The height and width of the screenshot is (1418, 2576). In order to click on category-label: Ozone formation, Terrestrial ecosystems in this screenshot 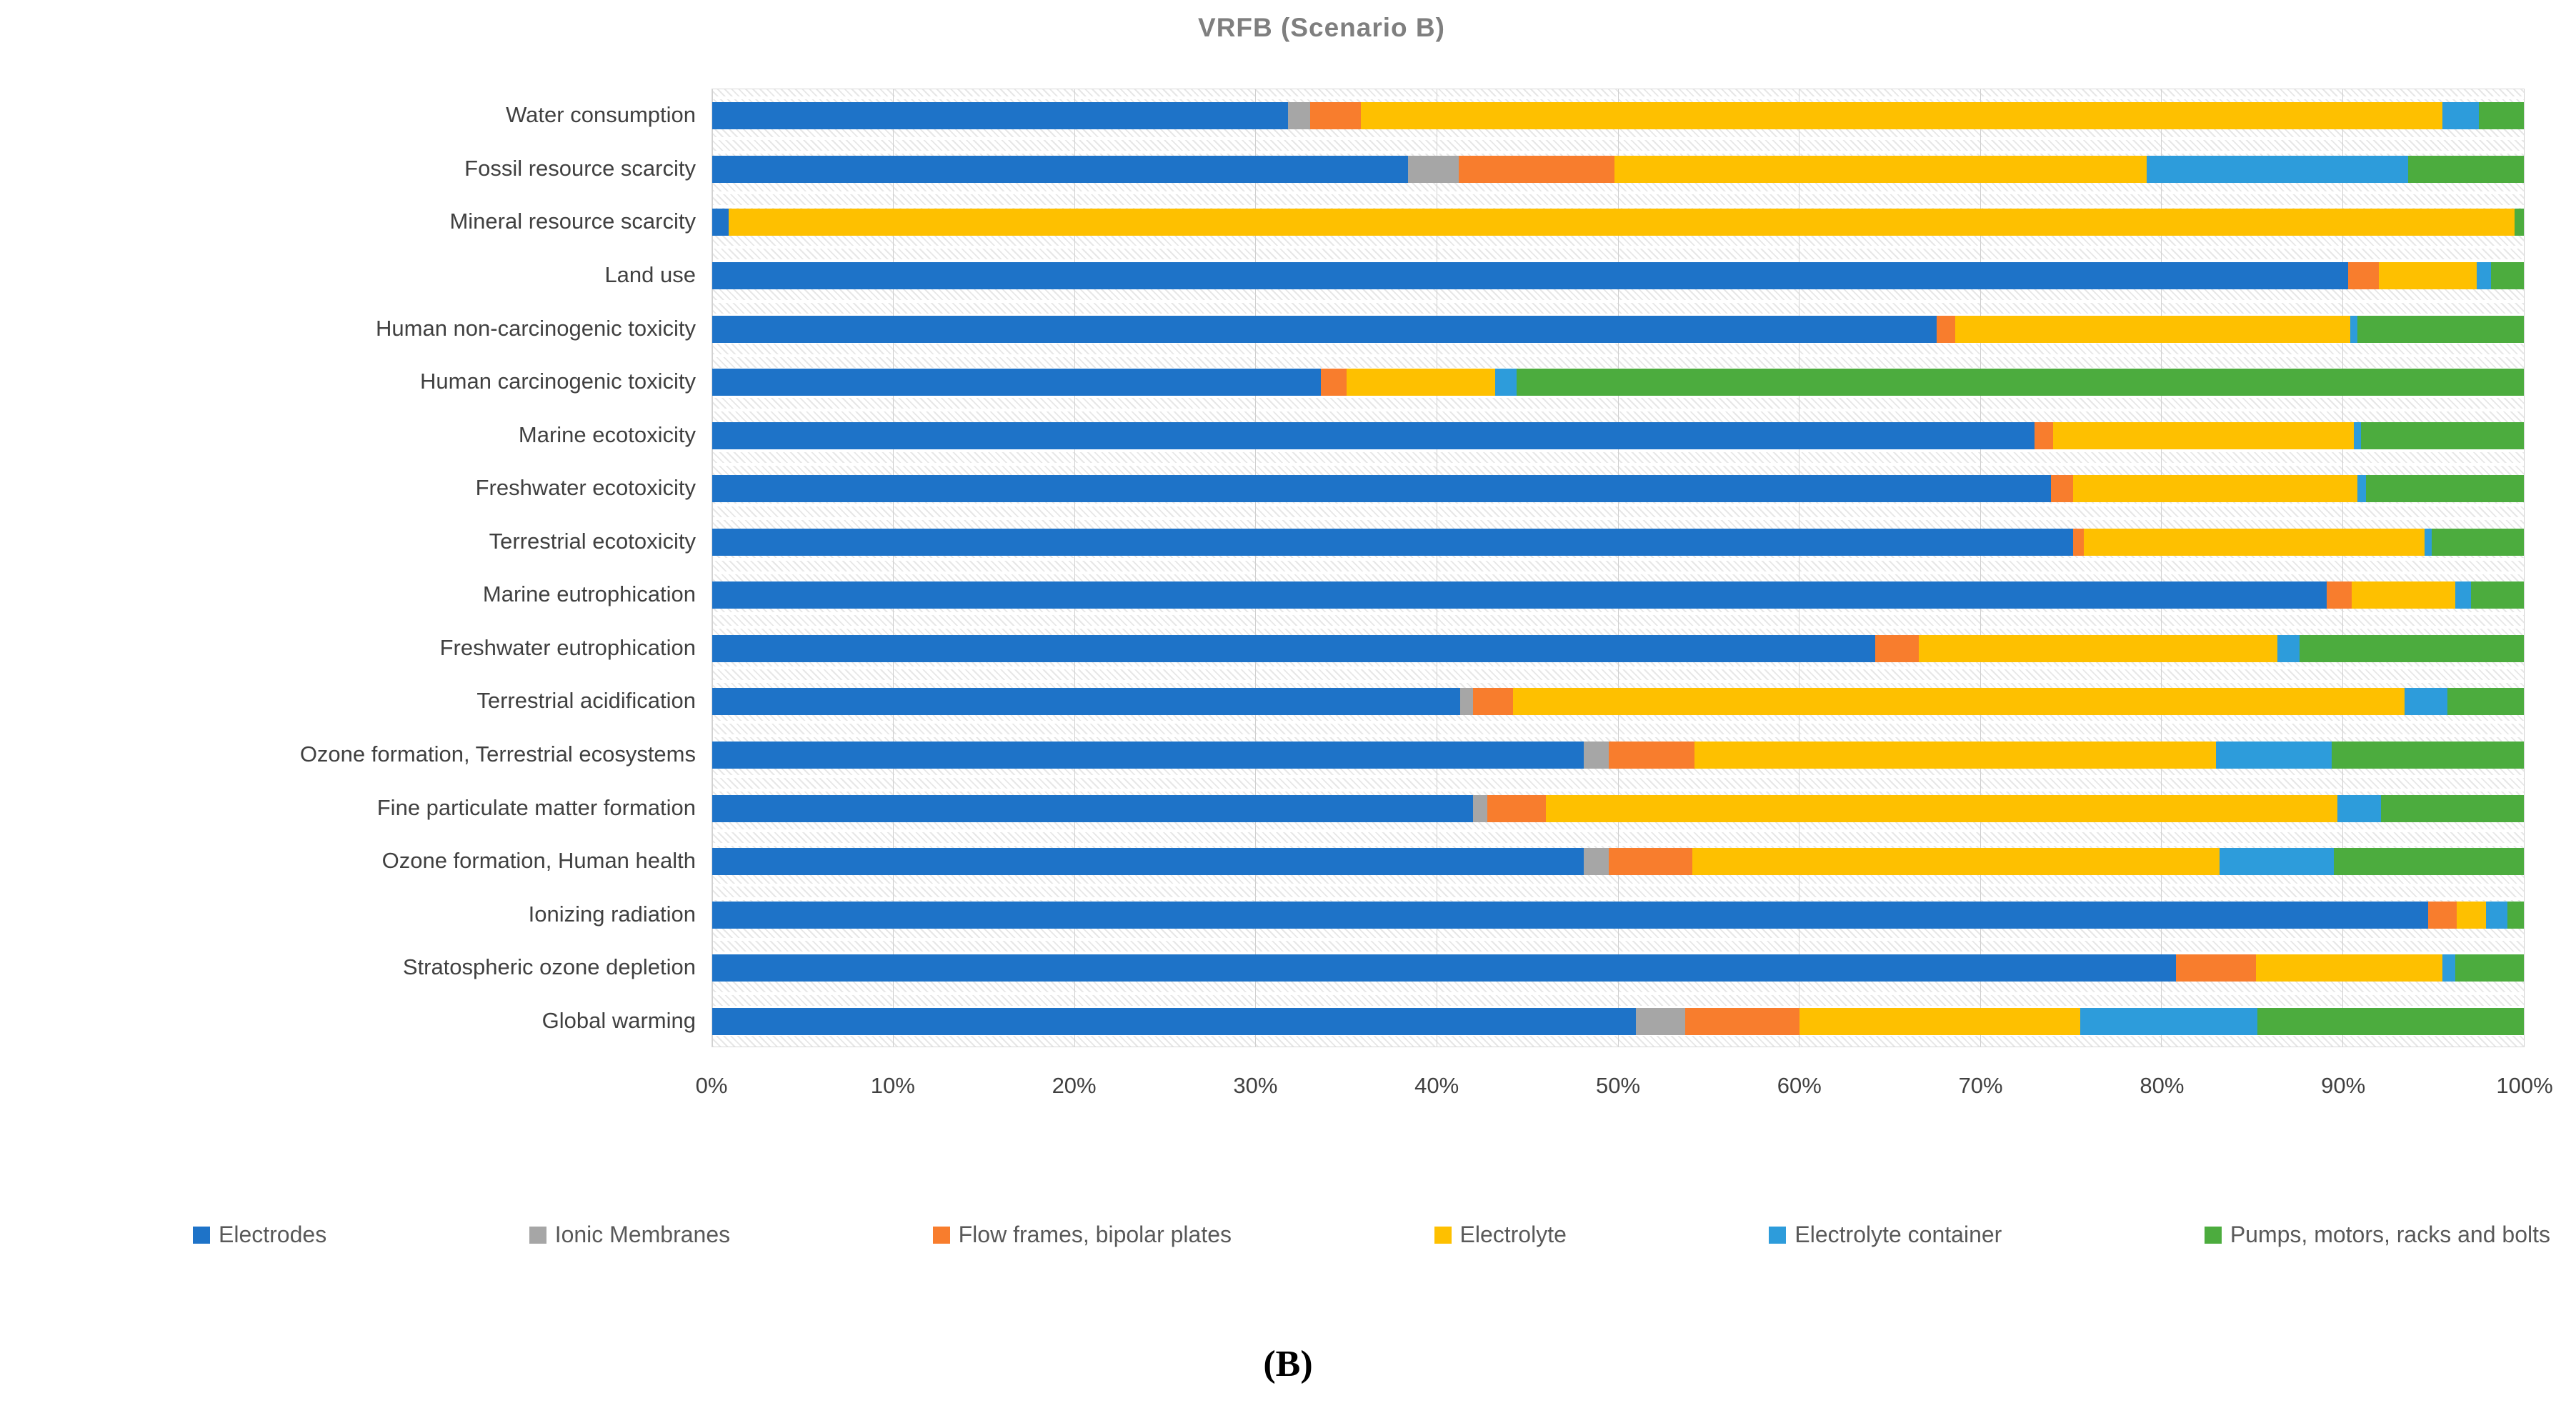, I will do `click(498, 754)`.